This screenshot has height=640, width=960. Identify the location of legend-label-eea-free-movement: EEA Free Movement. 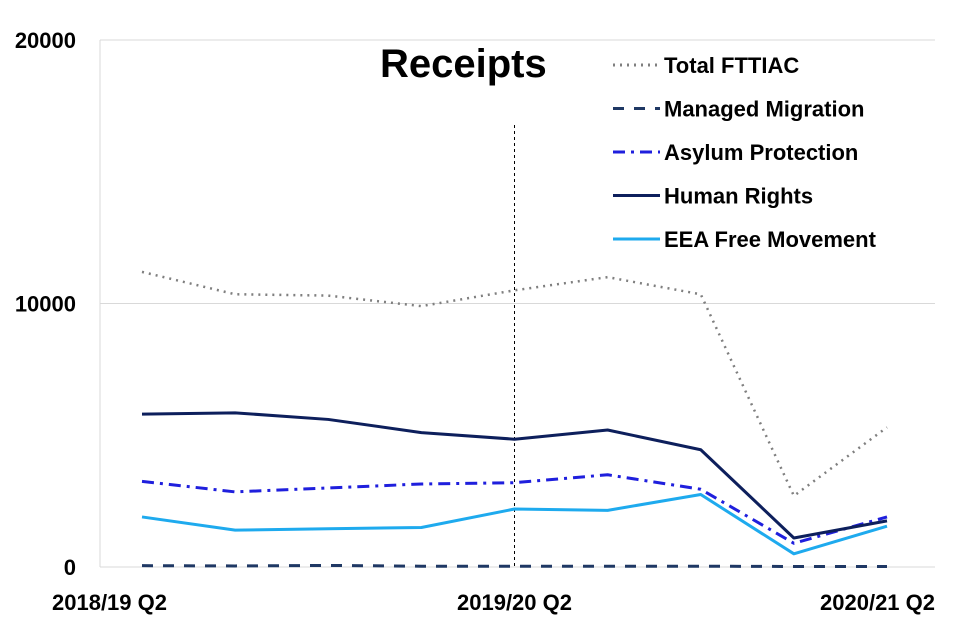
(770, 239).